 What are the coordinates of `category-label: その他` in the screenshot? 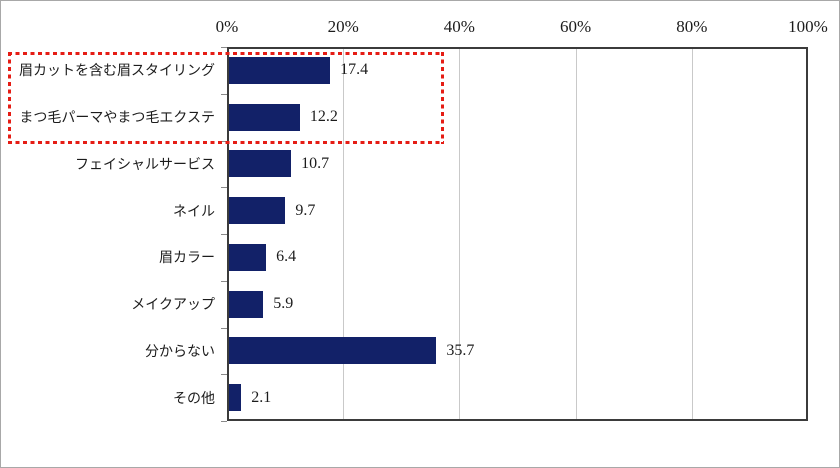 It's located at (194, 399).